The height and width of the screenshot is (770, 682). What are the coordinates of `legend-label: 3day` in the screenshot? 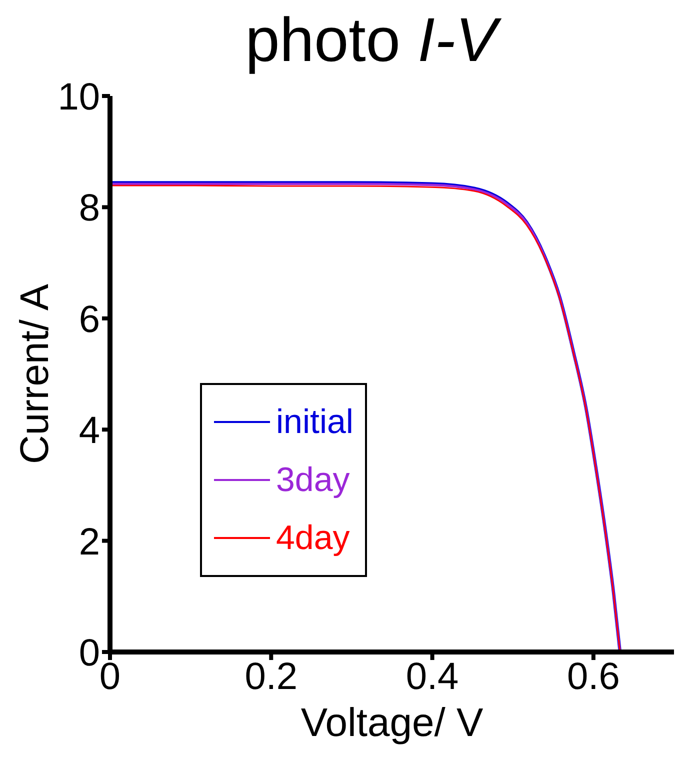 It's located at (313, 480).